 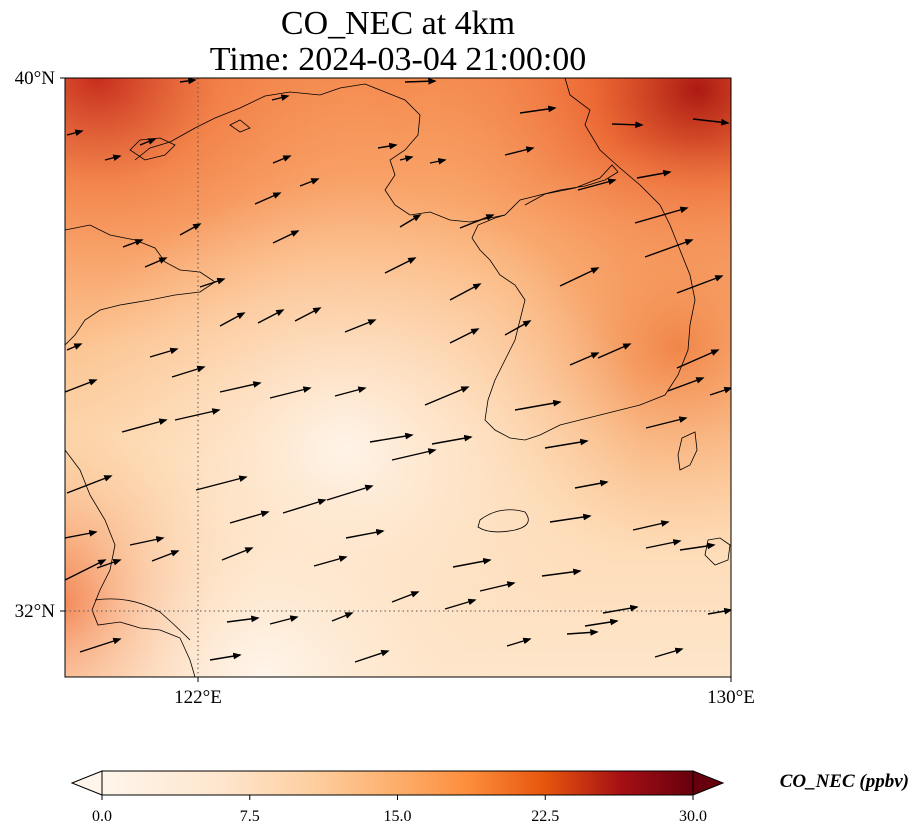 I want to click on colorbar-tick-label: 7.5, so click(x=250, y=816).